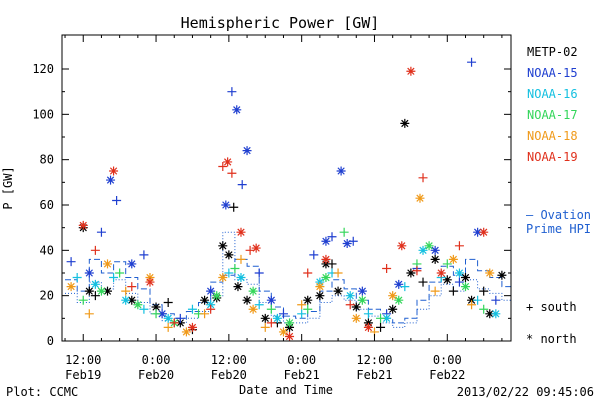  Describe the element at coordinates (374, 360) in the screenshot. I see `x-tick-label-time: 12:00` at that location.